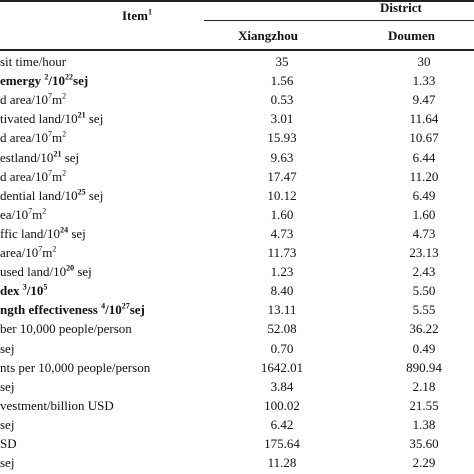 The width and height of the screenshot is (474, 474). Describe the element at coordinates (237, 462) in the screenshot. I see `table-row: sej 11.28 2.29` at that location.